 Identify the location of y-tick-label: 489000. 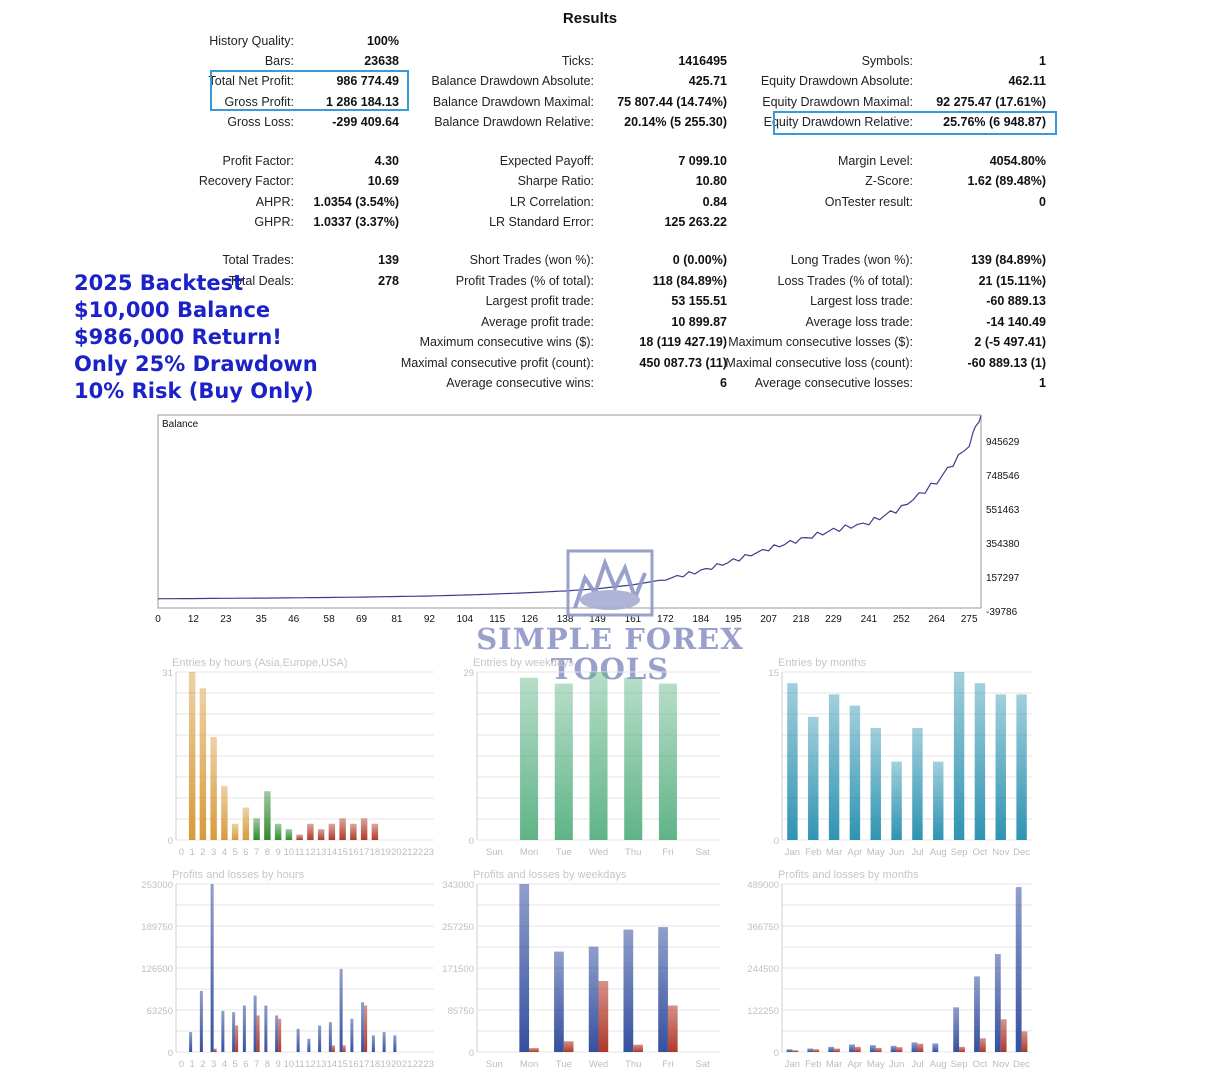
(763, 885).